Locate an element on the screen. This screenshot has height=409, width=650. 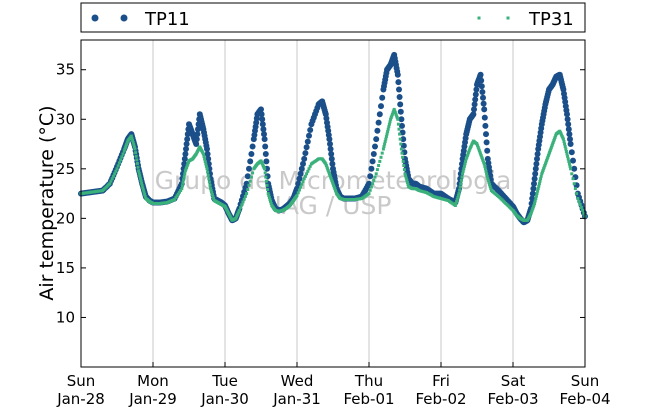
x-tick-label-date: Jan-28 is located at coordinates (80, 399).